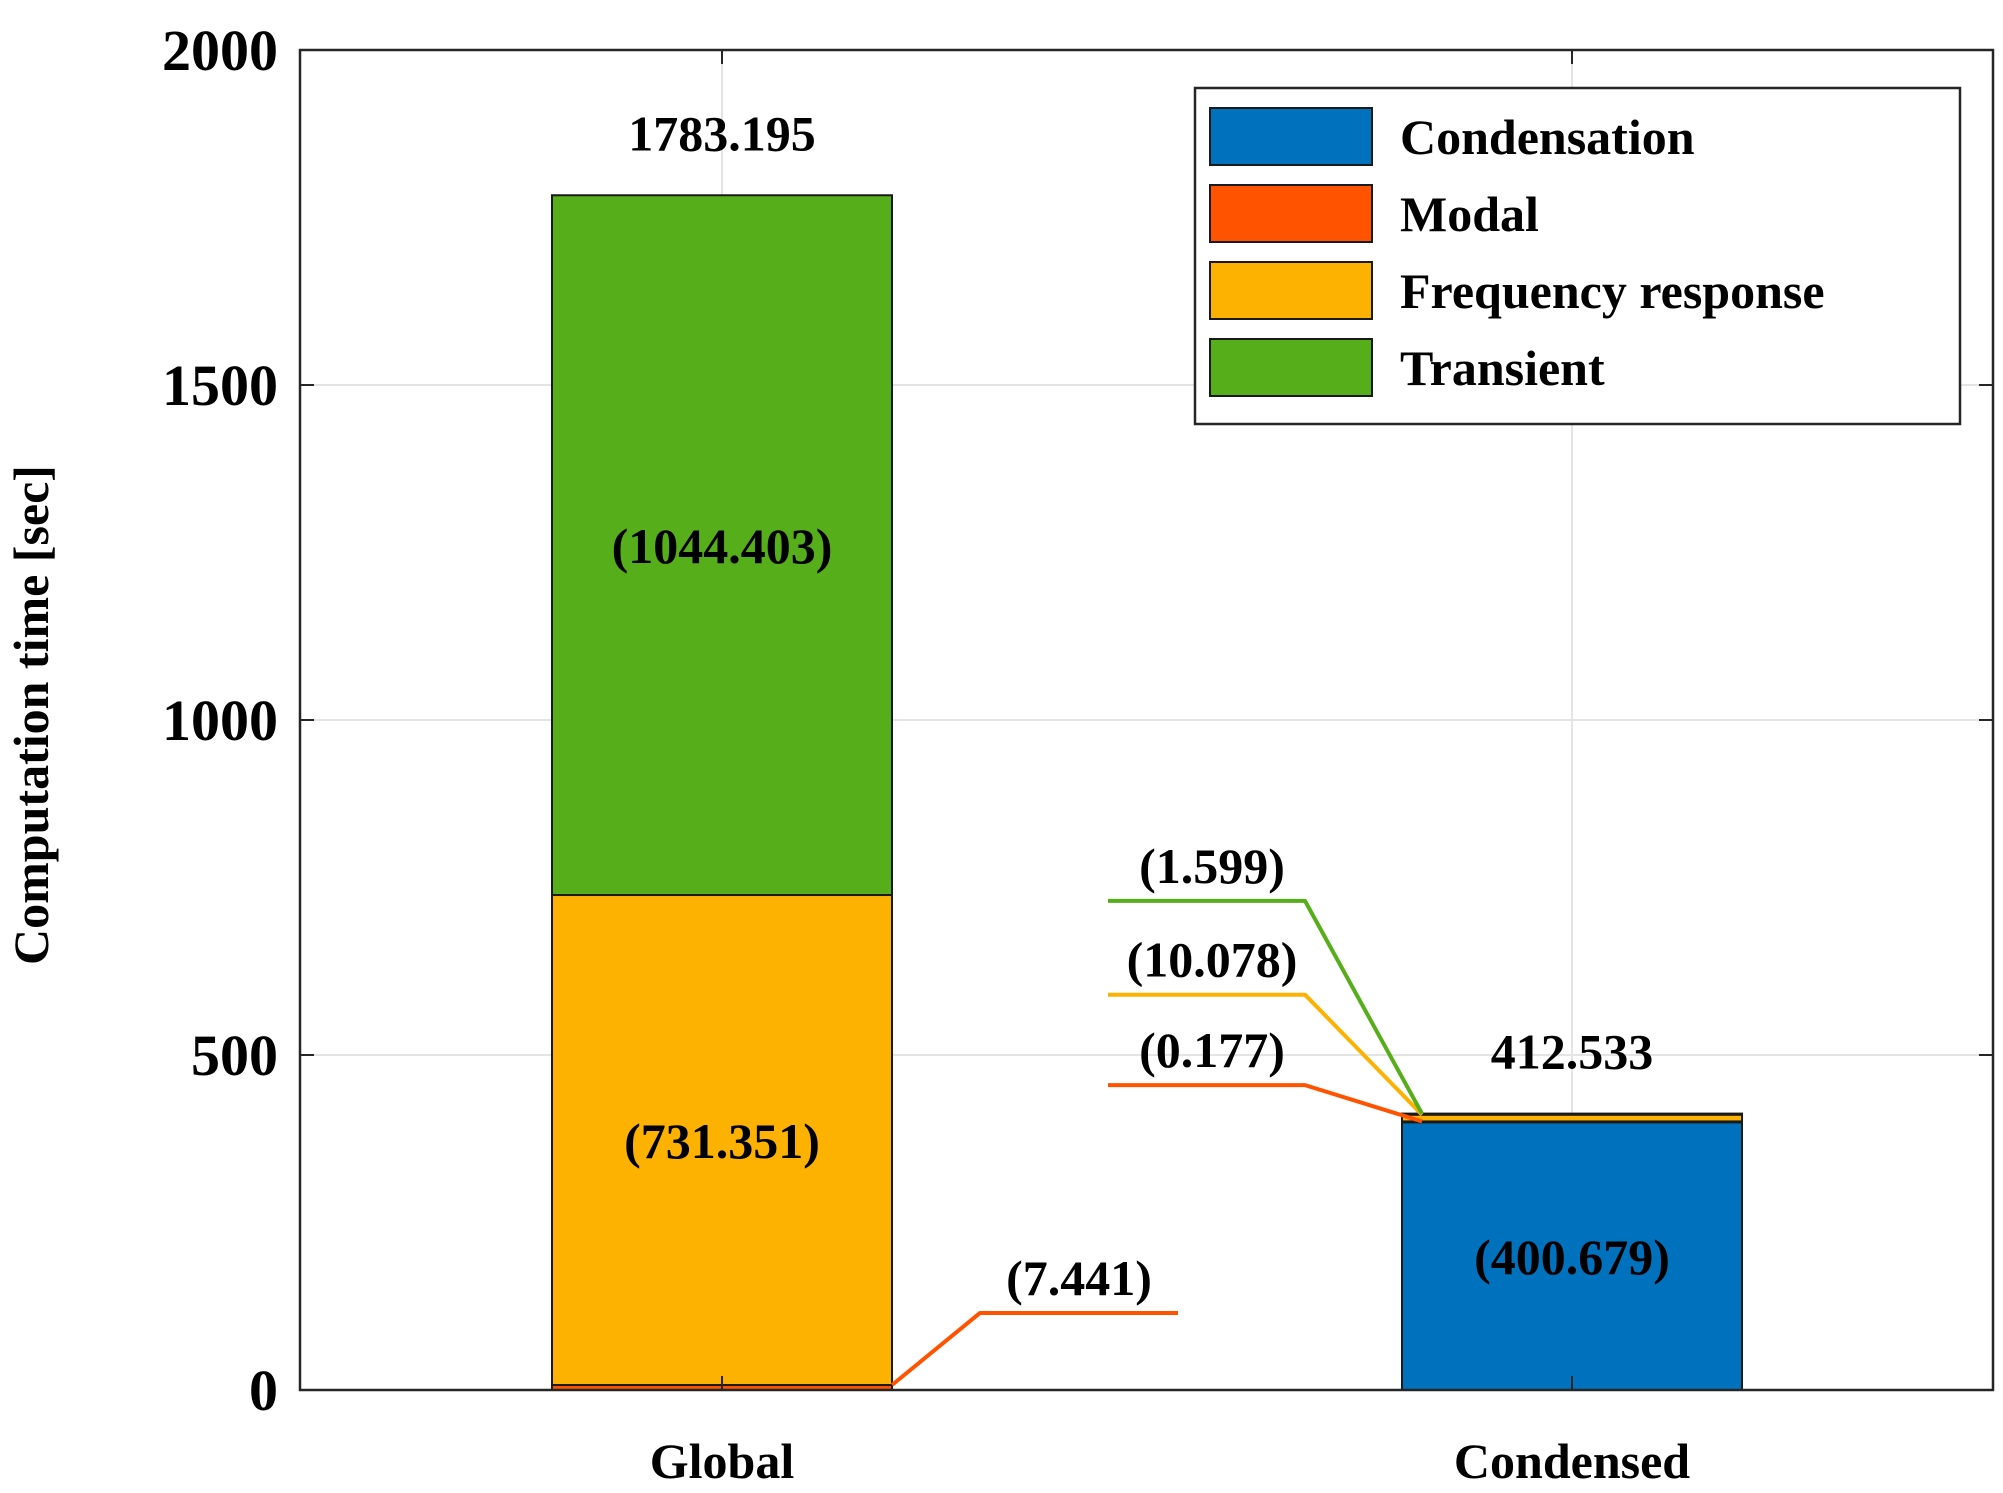 The height and width of the screenshot is (1493, 2003). Describe the element at coordinates (263, 1390) in the screenshot. I see `y-tick-label: 0` at that location.